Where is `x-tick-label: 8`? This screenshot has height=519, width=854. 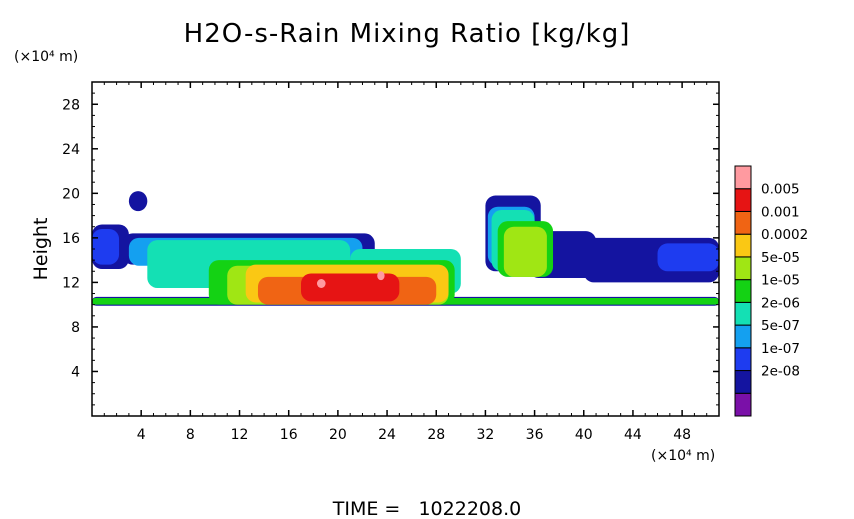
x-tick-label: 8 is located at coordinates (190, 435).